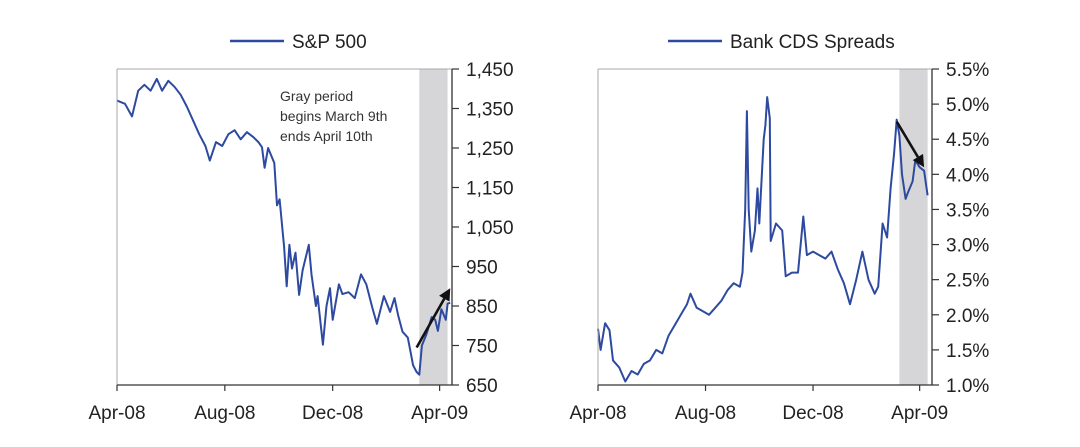  Describe the element at coordinates (967, 351) in the screenshot. I see `y-tick-label: 1.5%` at that location.